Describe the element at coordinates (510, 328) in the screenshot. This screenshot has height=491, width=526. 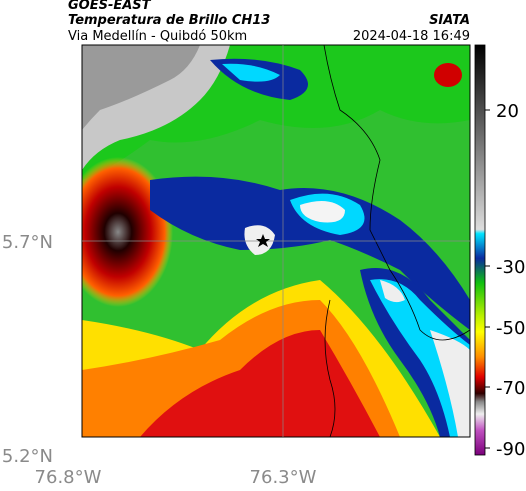
I see `colorbar-label: -50` at that location.